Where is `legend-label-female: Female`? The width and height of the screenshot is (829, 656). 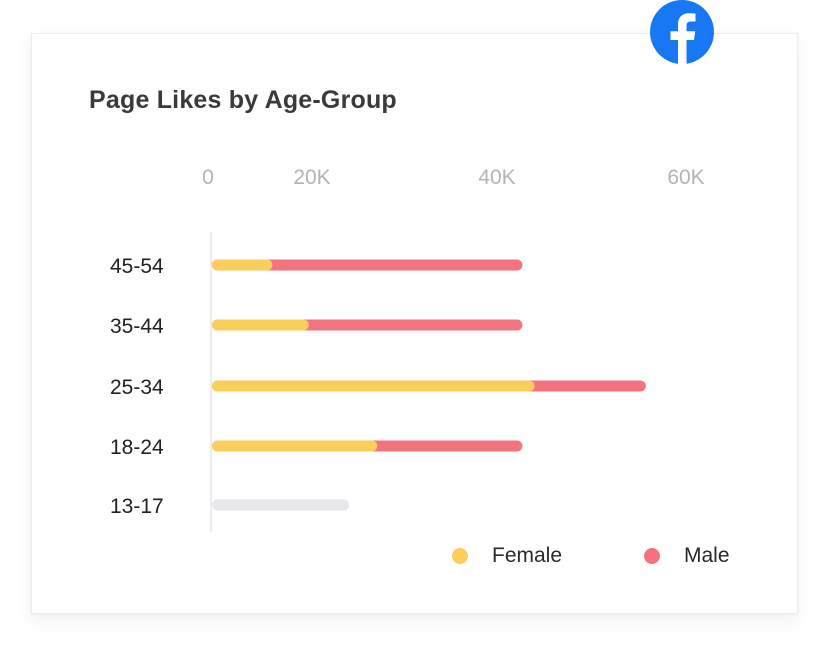 legend-label-female: Female is located at coordinates (527, 555).